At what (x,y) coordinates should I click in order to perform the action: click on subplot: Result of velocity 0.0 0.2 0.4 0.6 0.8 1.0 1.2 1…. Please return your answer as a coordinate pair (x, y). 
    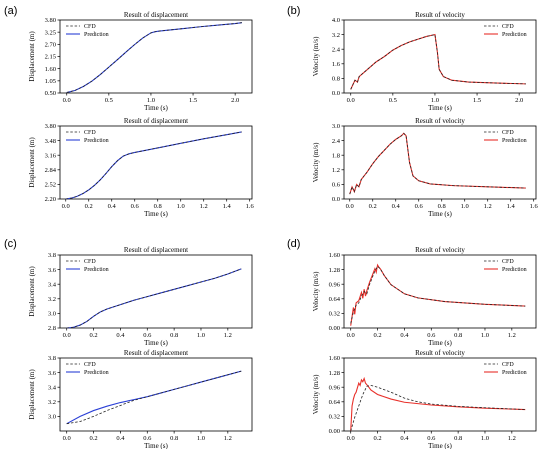
    Looking at the image, I should click on (425, 167).